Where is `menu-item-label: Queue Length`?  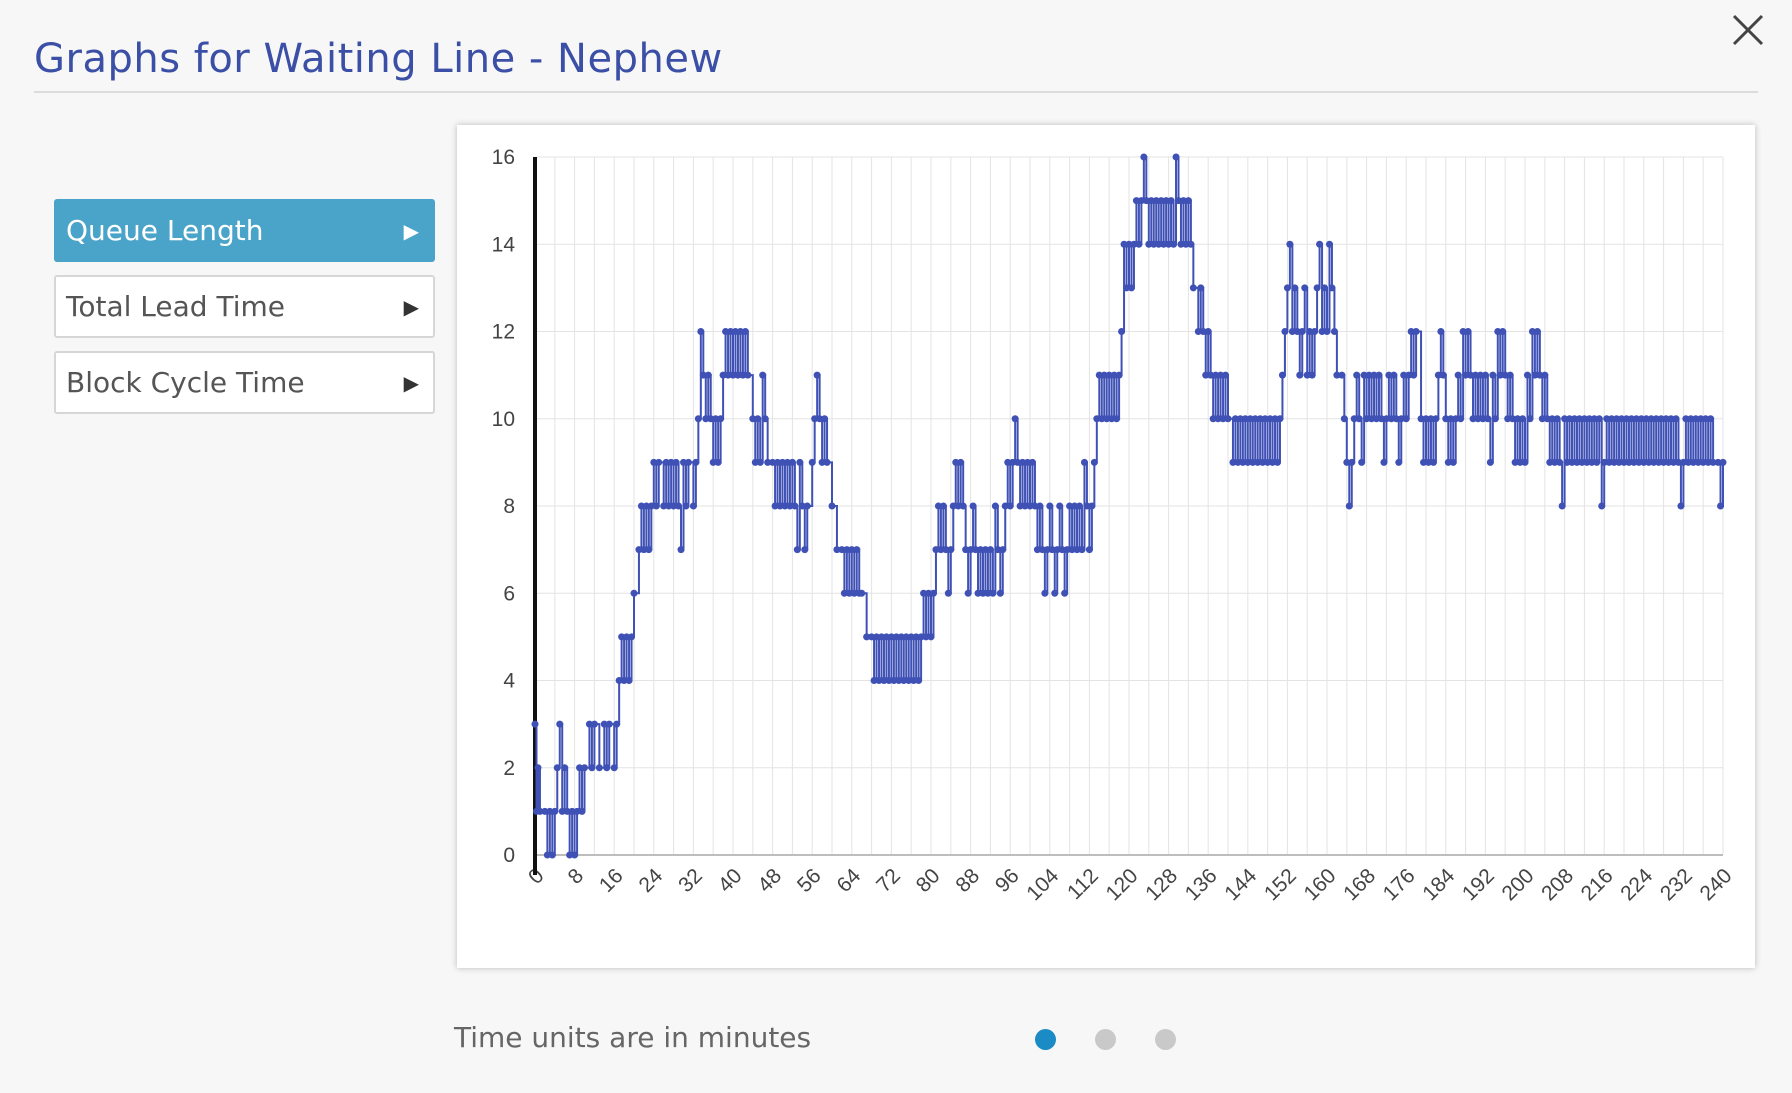 menu-item-label: Queue Length is located at coordinates (165, 230).